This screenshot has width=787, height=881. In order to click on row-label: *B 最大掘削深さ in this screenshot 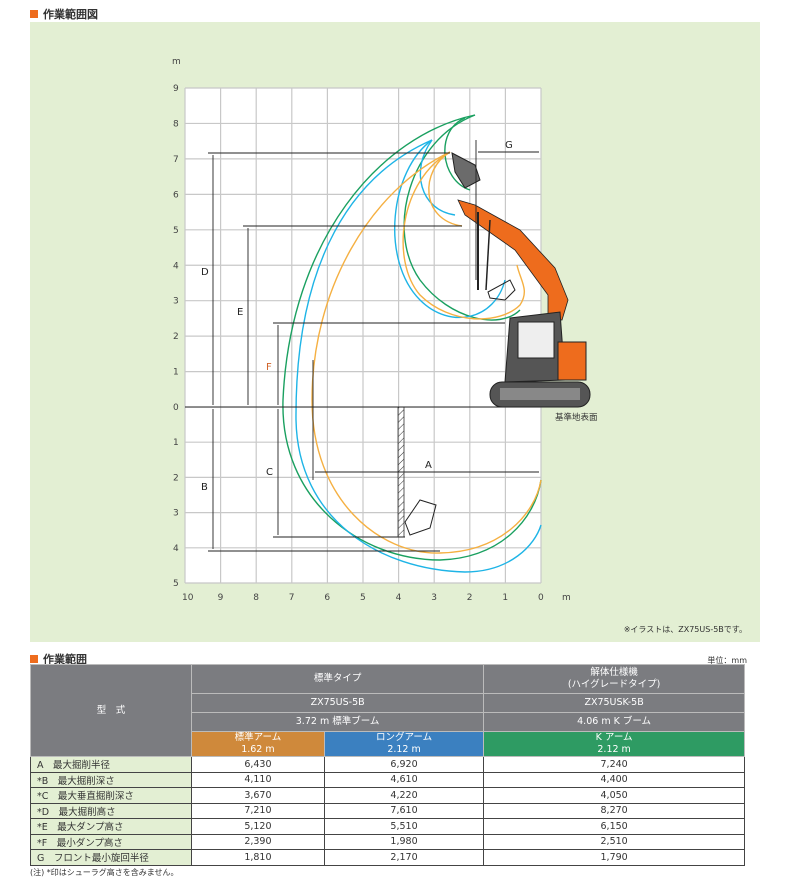, I will do `click(111, 779)`.